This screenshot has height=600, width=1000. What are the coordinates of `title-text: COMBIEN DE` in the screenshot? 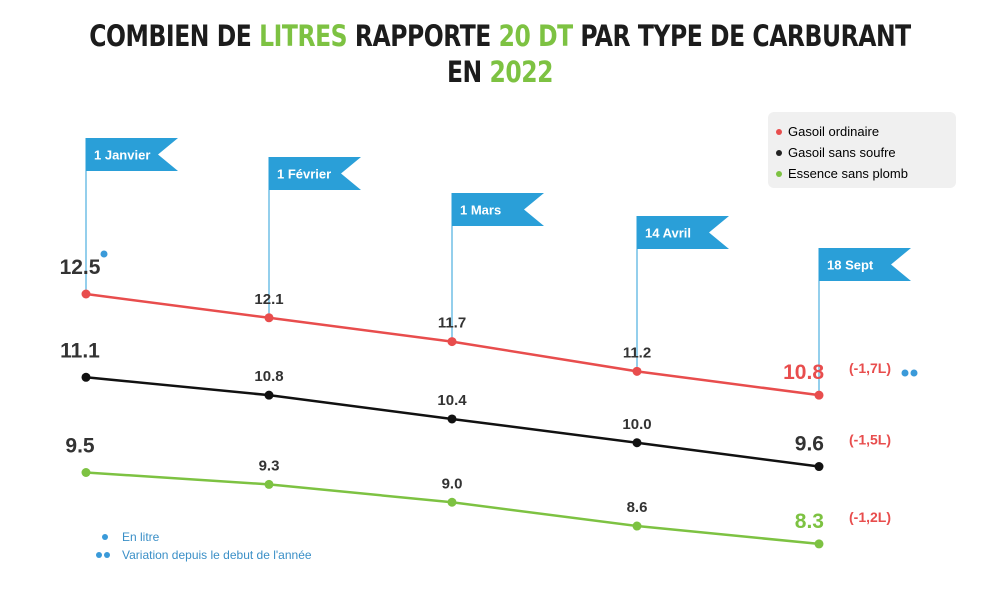 It's located at (174, 36).